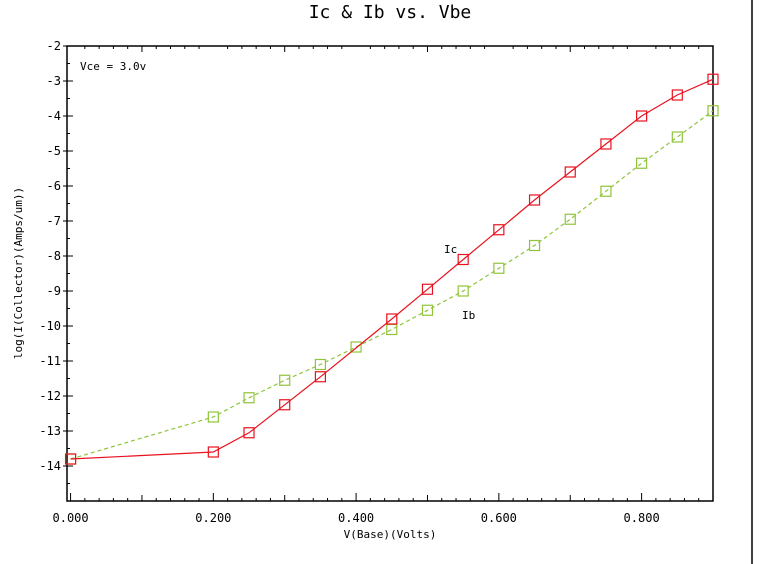 Image resolution: width=763 pixels, height=564 pixels. Describe the element at coordinates (54, 151) in the screenshot. I see `y-tick-label: -5` at that location.